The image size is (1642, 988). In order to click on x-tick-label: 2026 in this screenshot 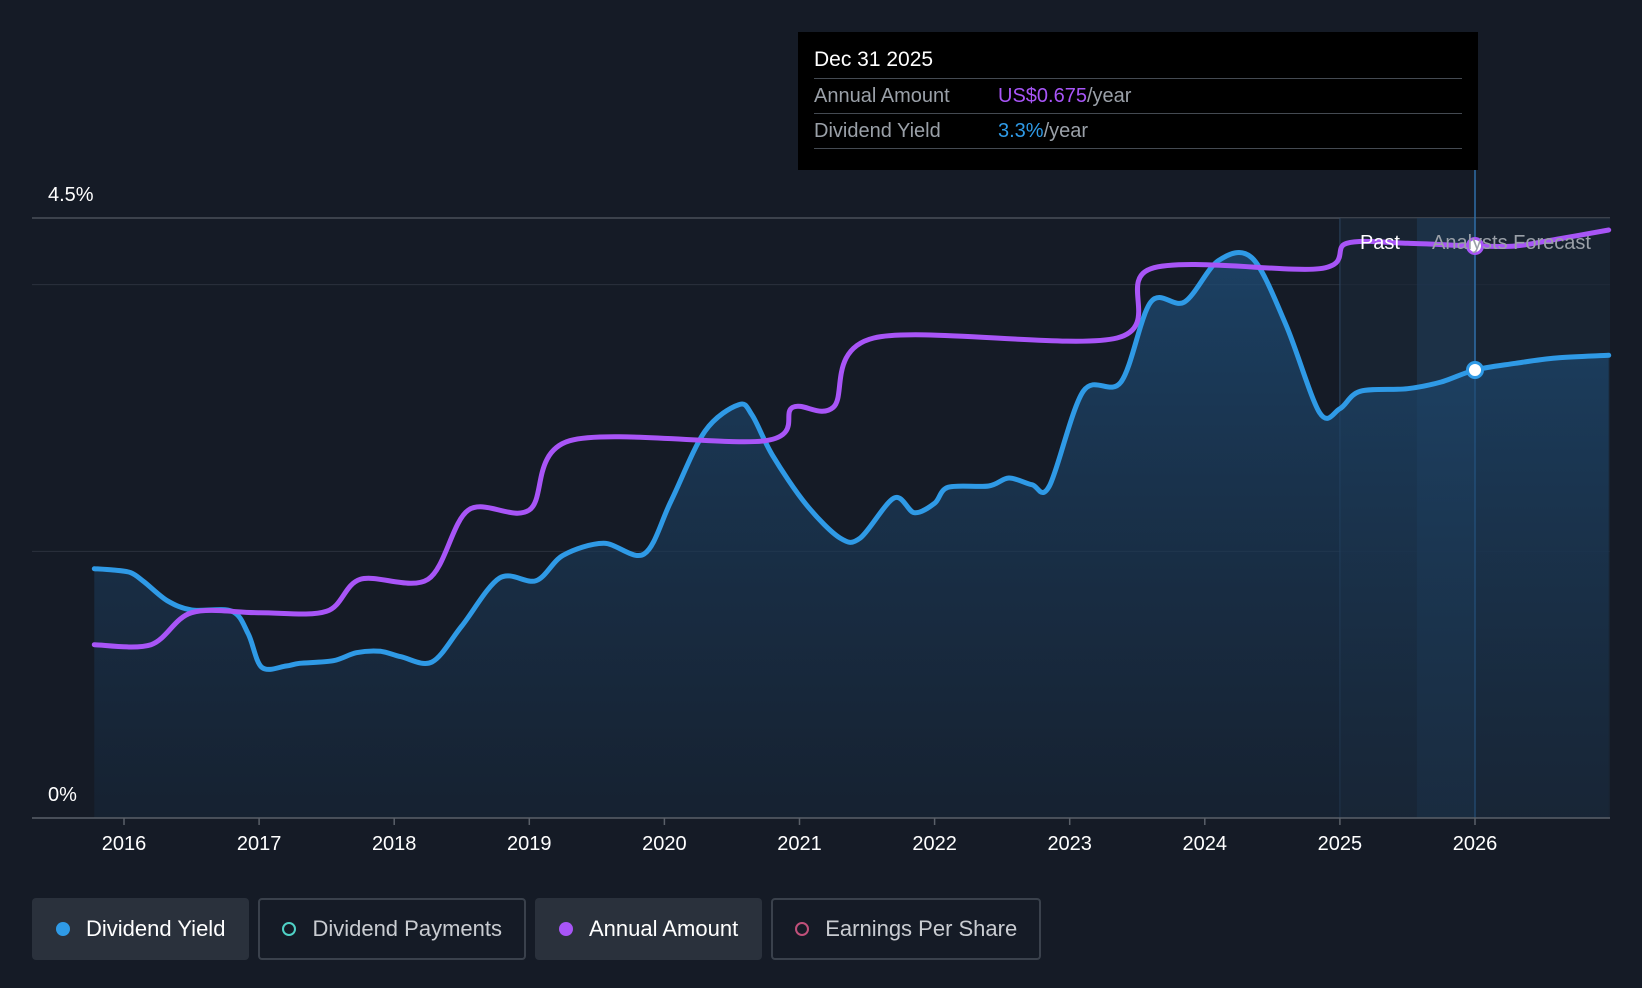, I will do `click(1475, 844)`.